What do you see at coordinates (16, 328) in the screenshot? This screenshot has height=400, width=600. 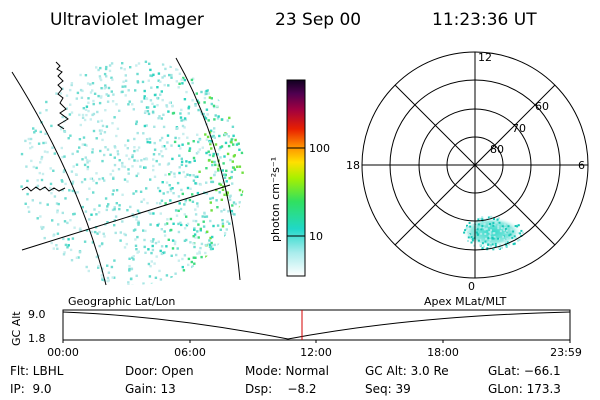 I see `strip-y-axis-label: GC Alt` at bounding box center [16, 328].